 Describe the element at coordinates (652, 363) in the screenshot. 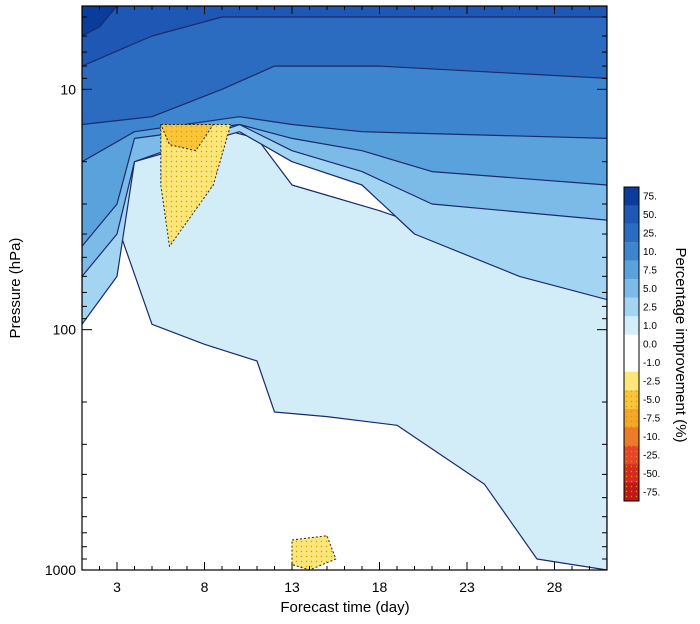

I see `colorbar-label: -1.0` at that location.